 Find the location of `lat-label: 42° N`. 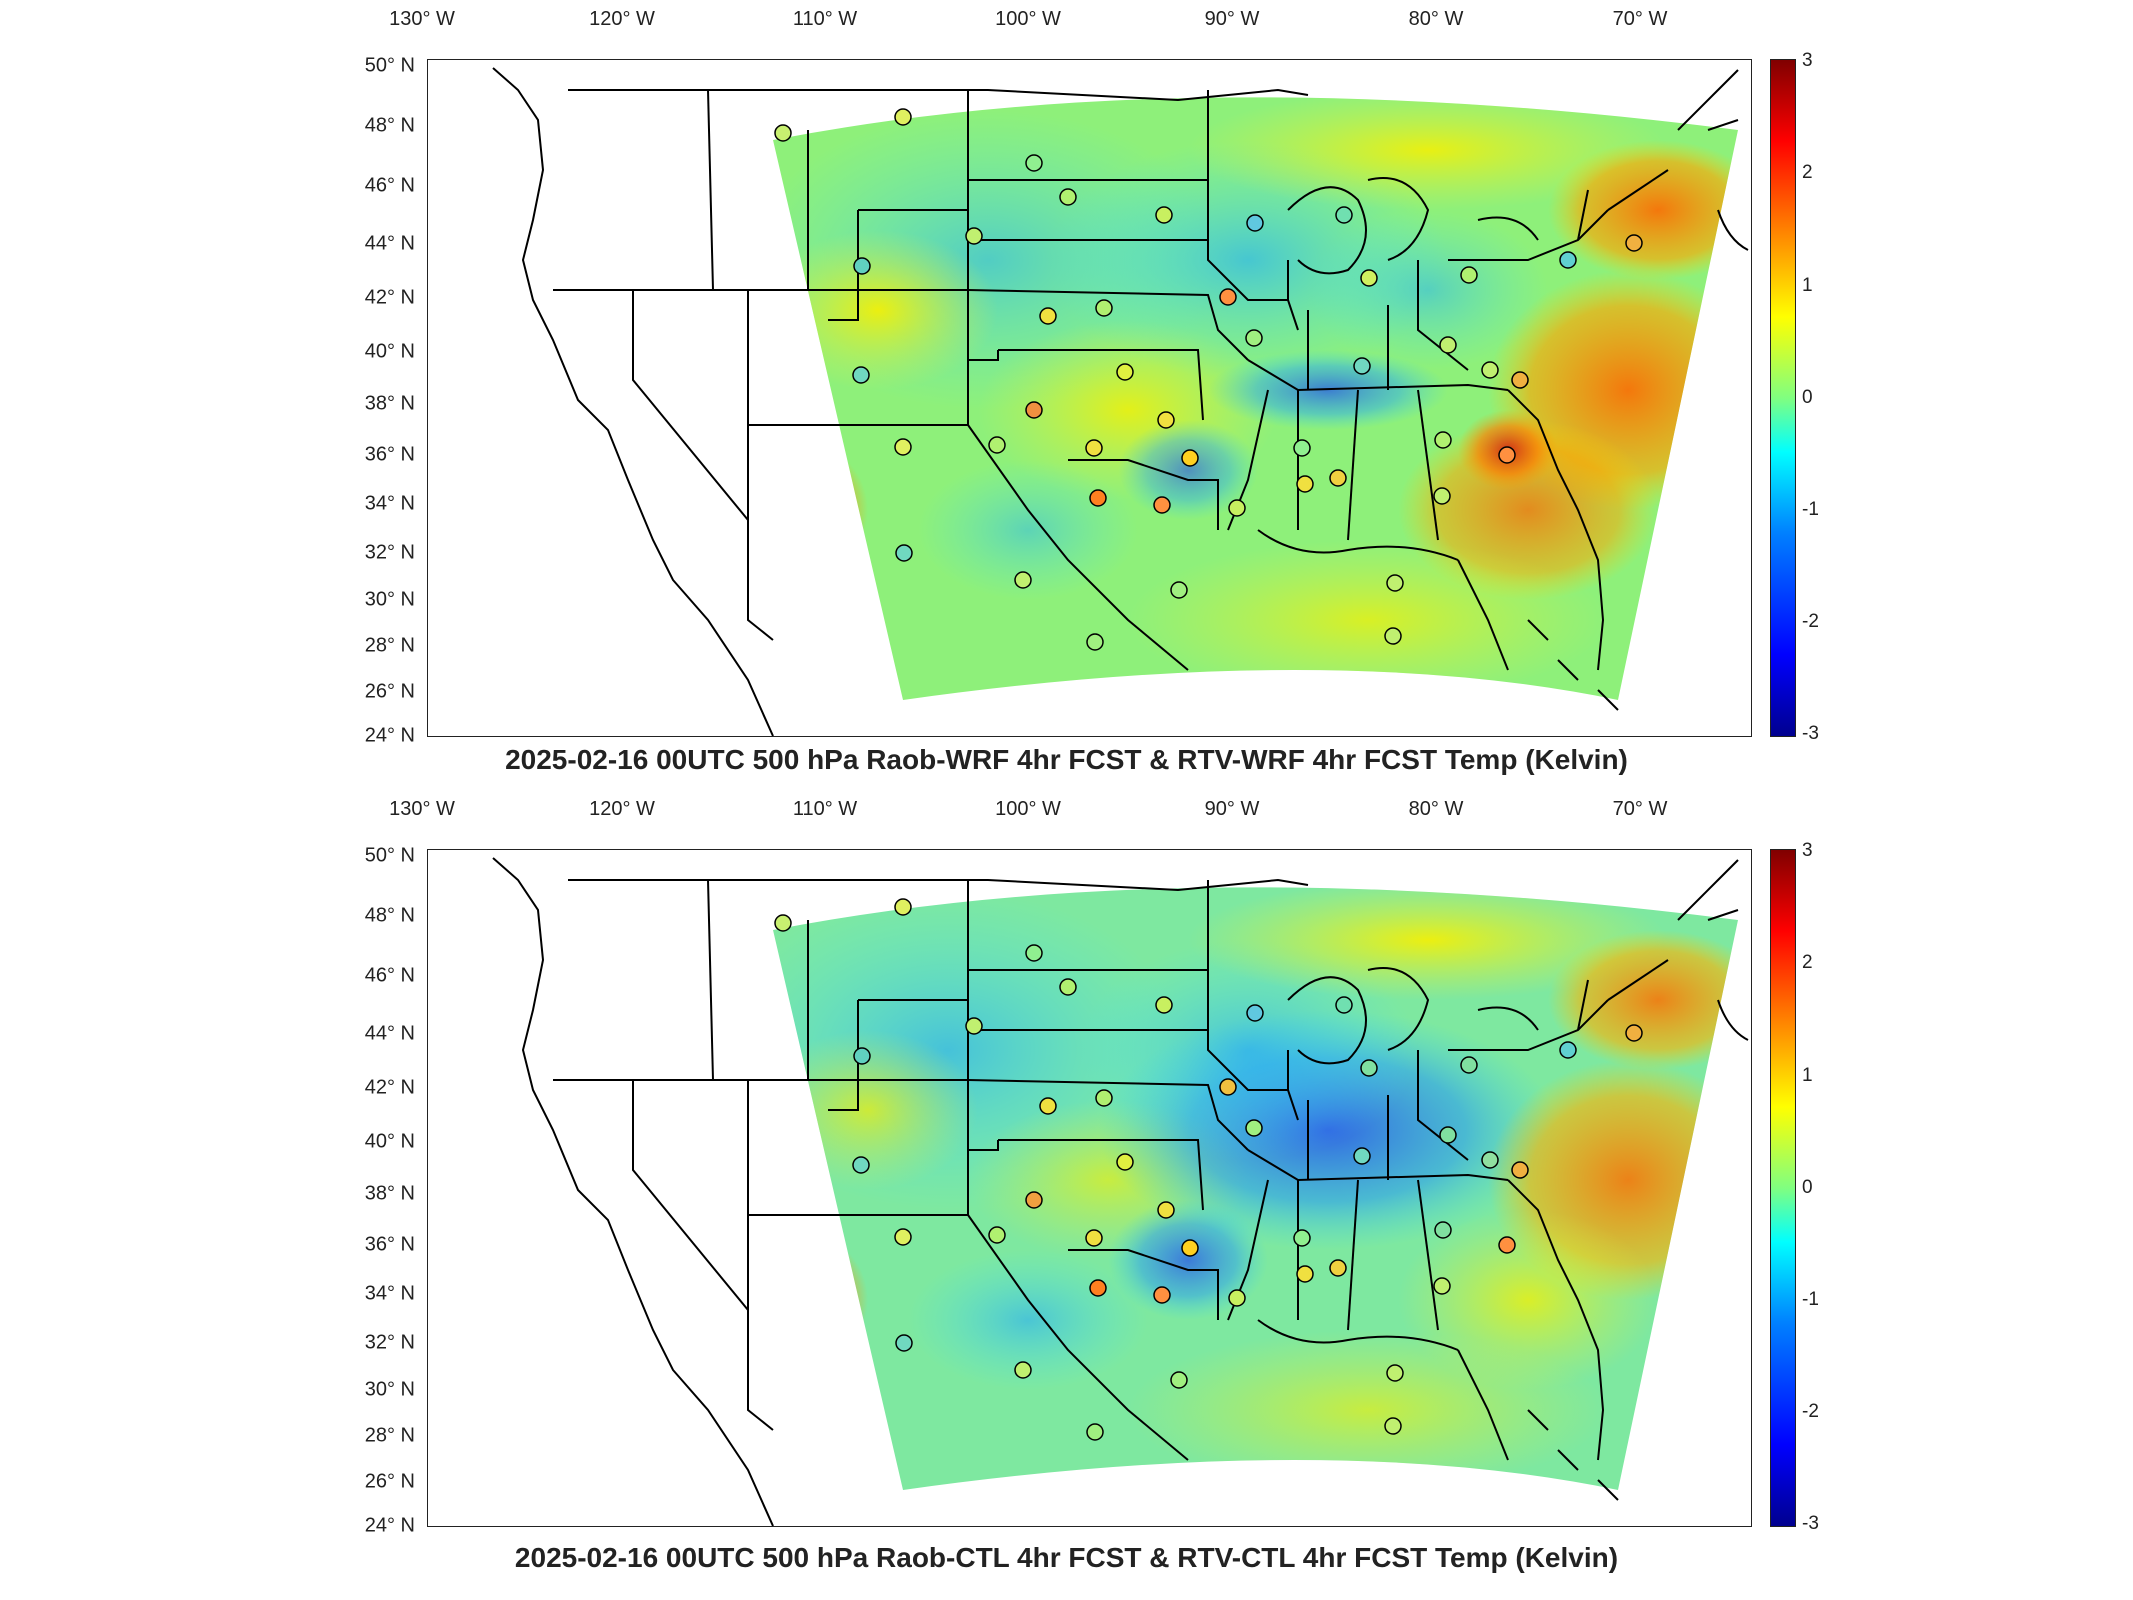

lat-label: 42° N is located at coordinates (389, 1087).